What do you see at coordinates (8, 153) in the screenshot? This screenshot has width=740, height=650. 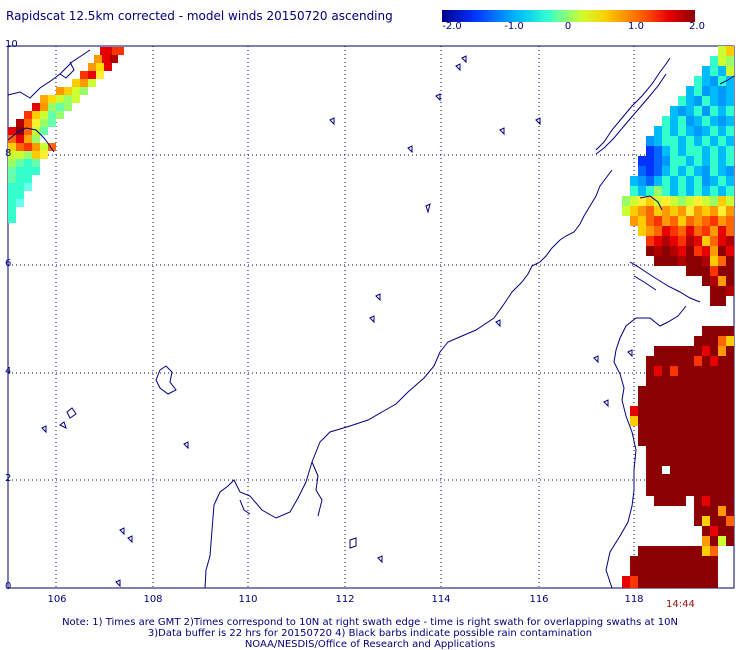 I see `lat-label: 8` at bounding box center [8, 153].